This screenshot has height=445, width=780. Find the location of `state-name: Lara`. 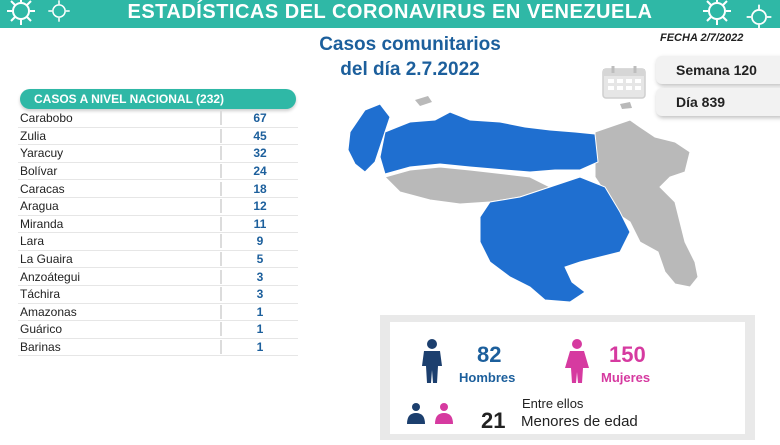

state-name: Lara is located at coordinates (32, 241).